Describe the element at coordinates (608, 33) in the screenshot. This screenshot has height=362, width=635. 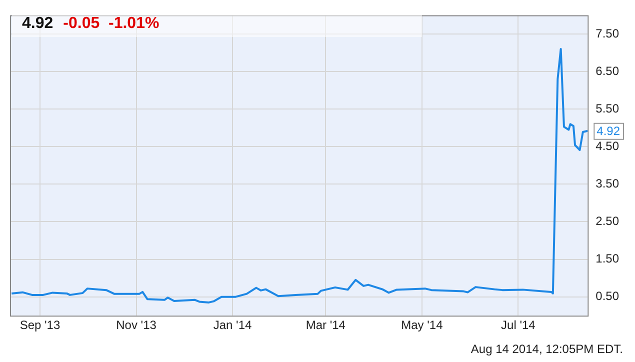
I see `y-tick-label: 7.50` at that location.